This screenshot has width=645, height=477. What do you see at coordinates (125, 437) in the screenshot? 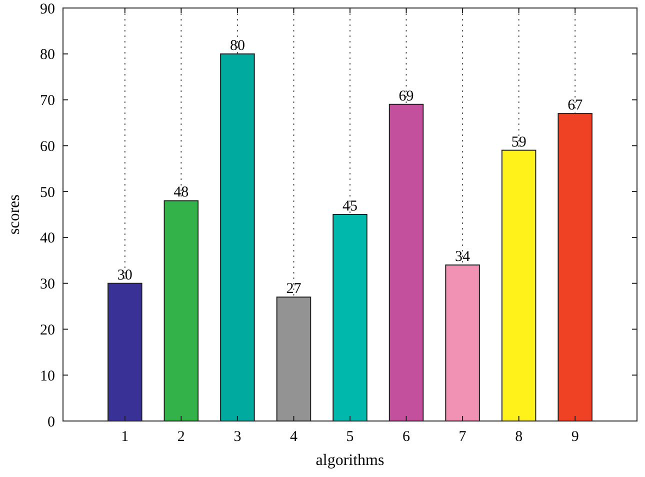
I see `x-tick-label: 1` at bounding box center [125, 437].